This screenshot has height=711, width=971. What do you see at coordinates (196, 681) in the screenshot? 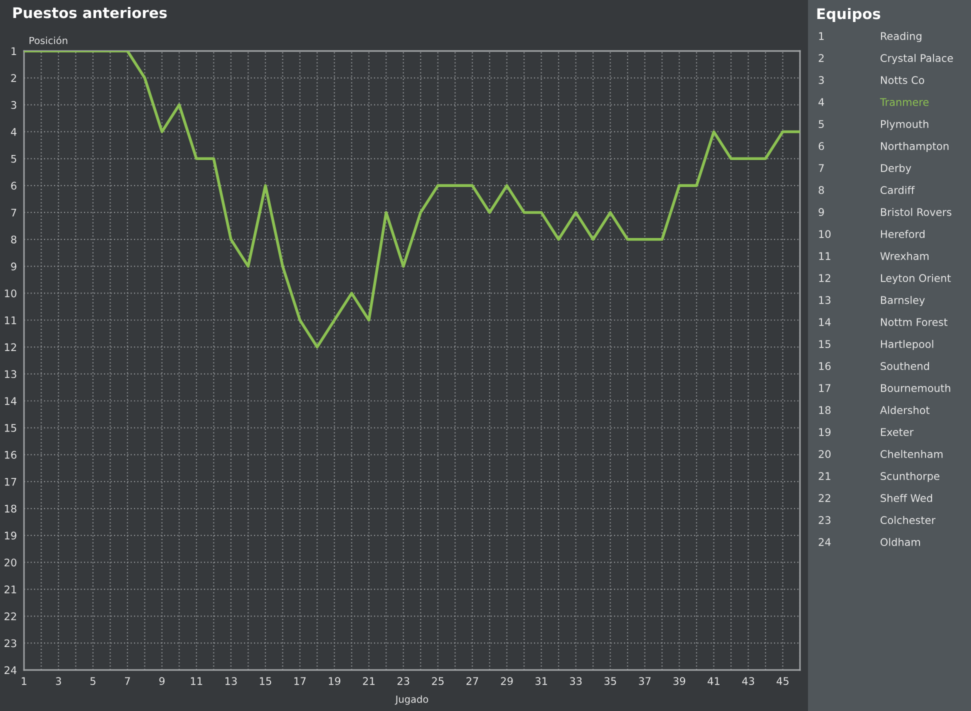
I see `x-tick-label: 11` at bounding box center [196, 681].